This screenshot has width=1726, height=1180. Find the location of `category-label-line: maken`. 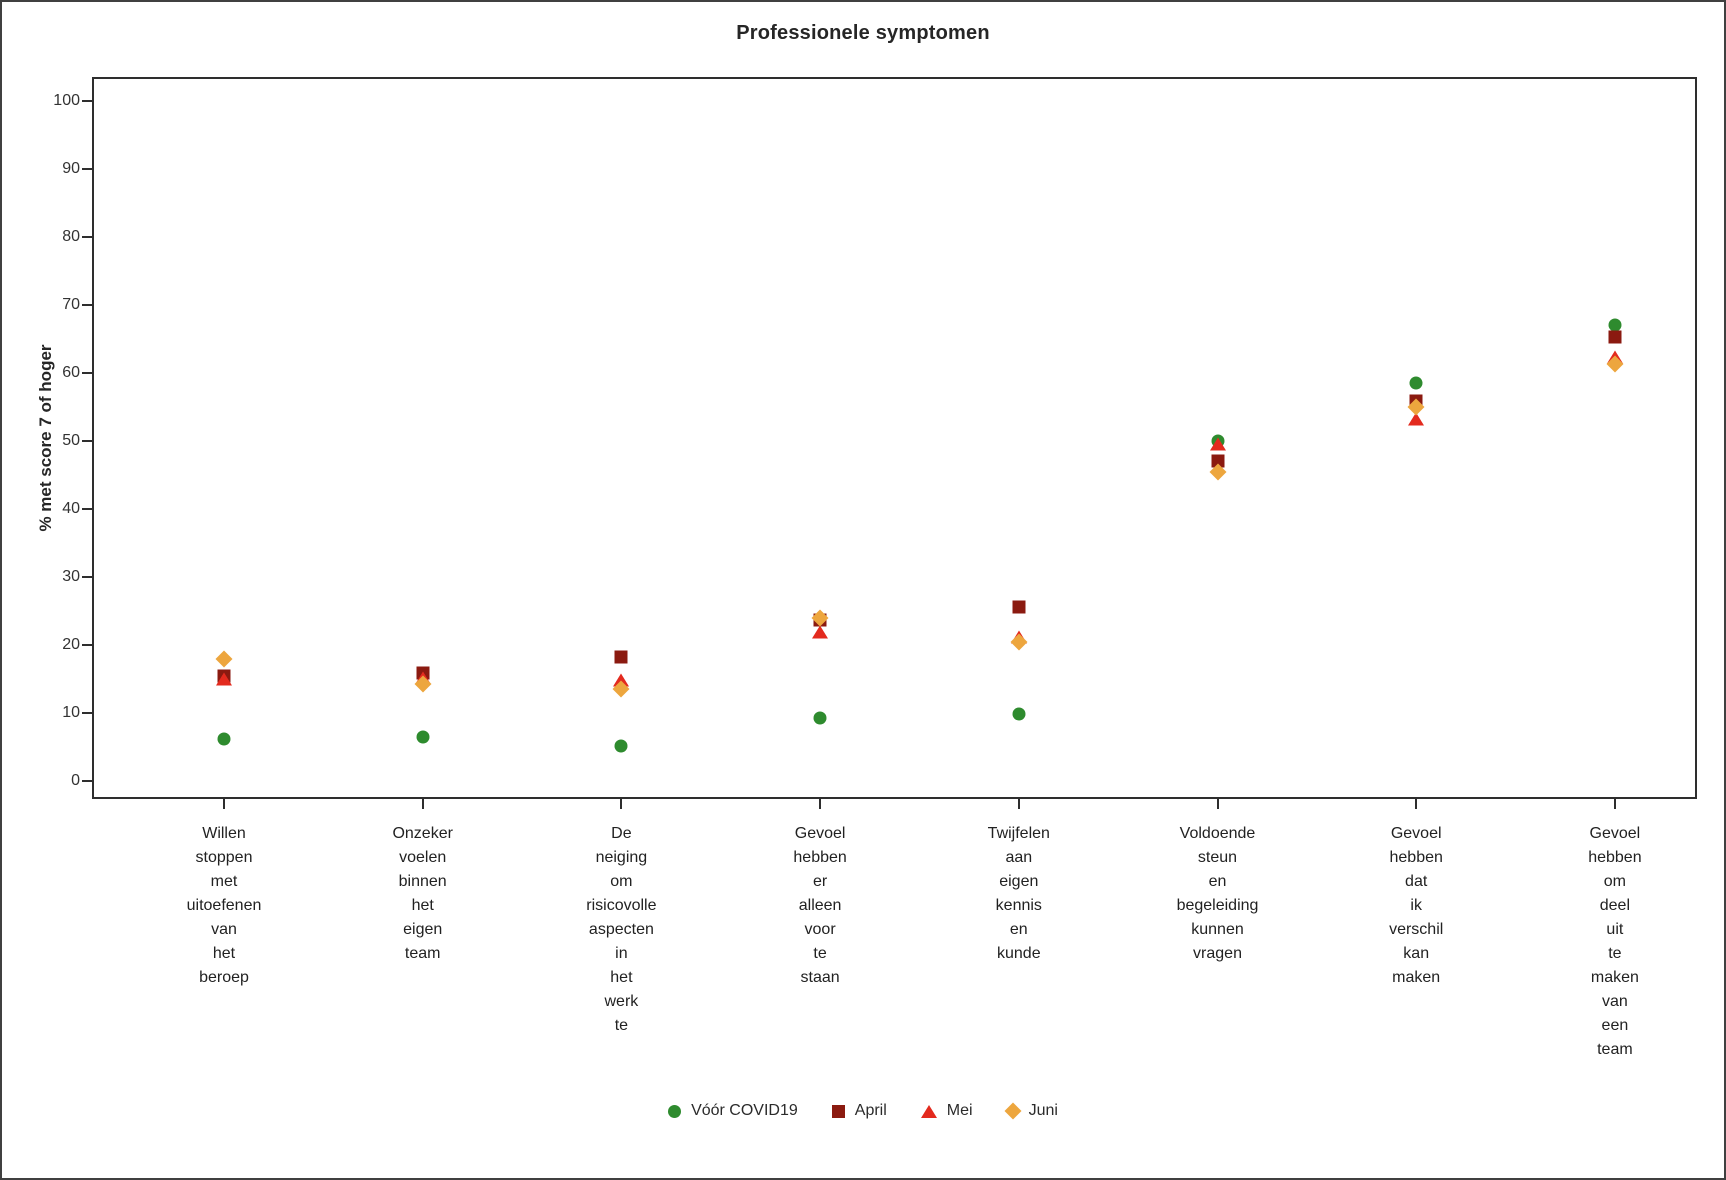

category-label-line: maken is located at coordinates (1416, 977).